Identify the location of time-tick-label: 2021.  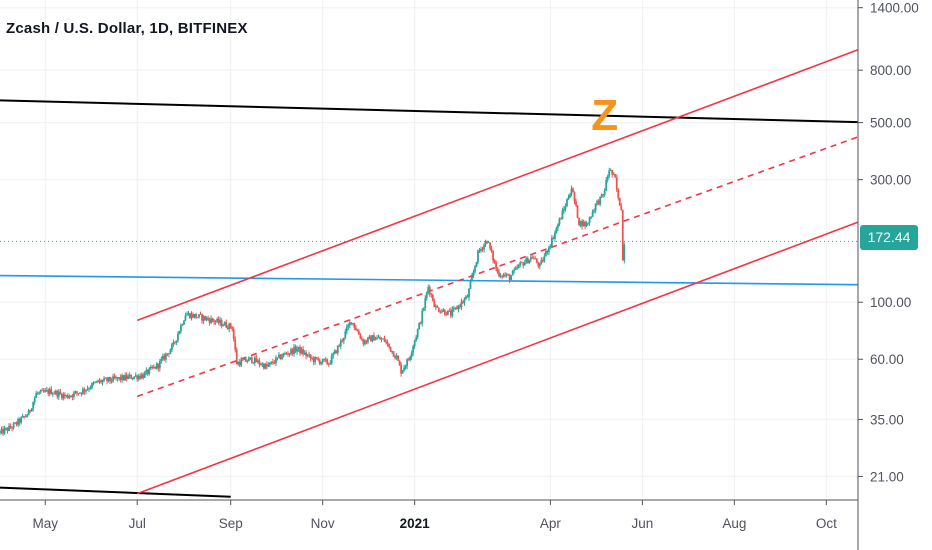
(415, 523).